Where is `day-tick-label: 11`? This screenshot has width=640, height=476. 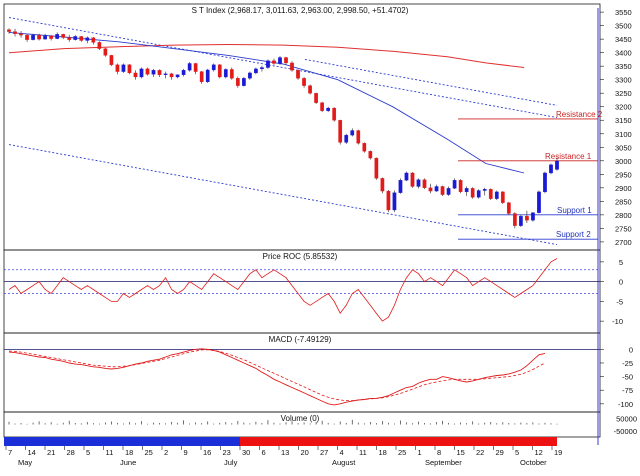 day-tick-label: 11 is located at coordinates (363, 452).